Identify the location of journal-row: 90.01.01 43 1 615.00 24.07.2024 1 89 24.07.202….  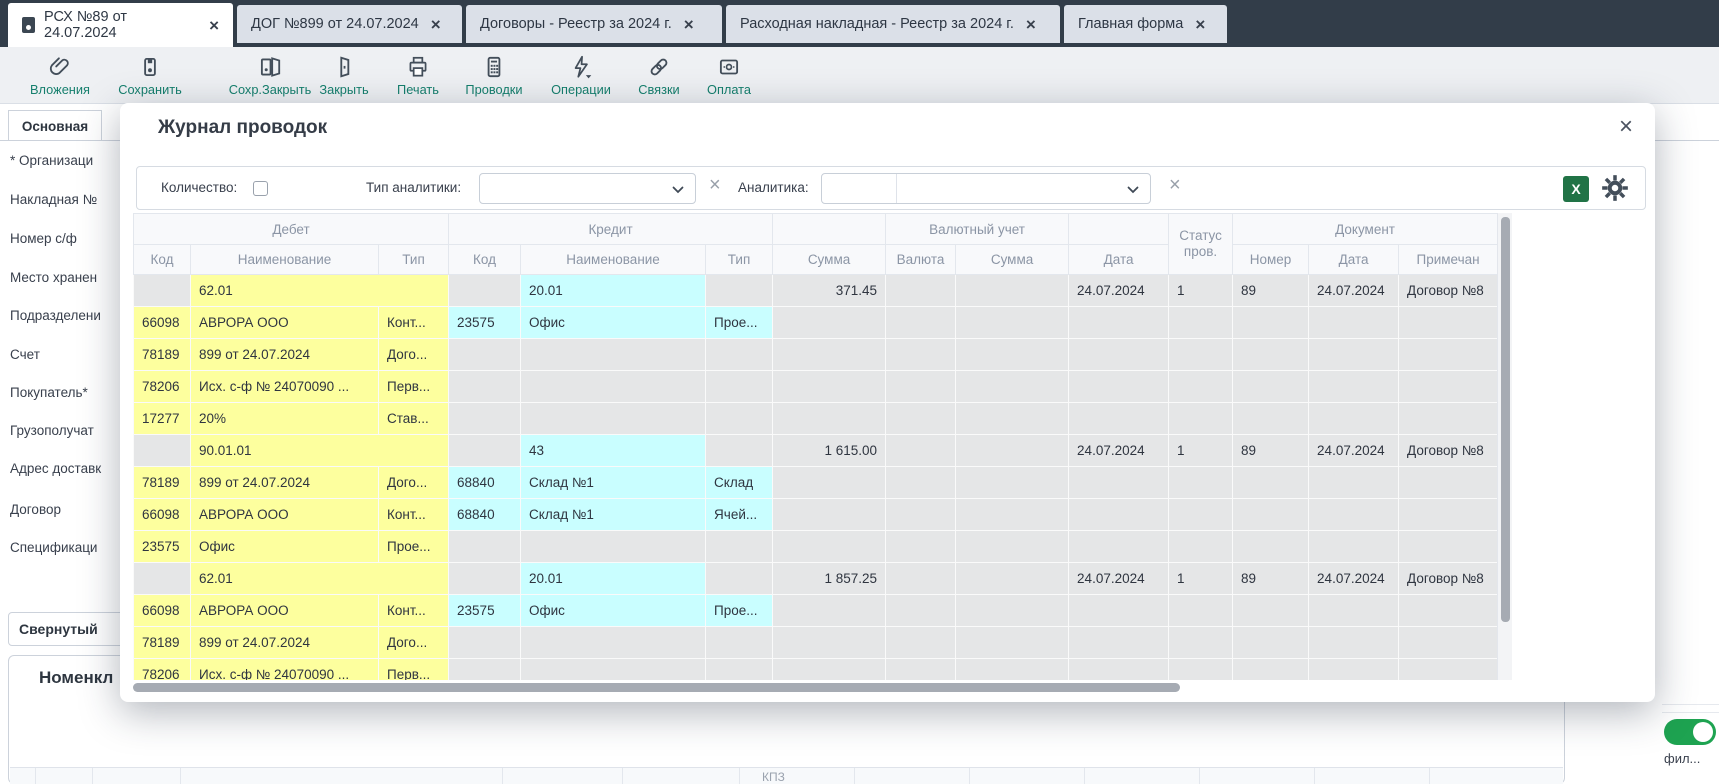
(815, 450).